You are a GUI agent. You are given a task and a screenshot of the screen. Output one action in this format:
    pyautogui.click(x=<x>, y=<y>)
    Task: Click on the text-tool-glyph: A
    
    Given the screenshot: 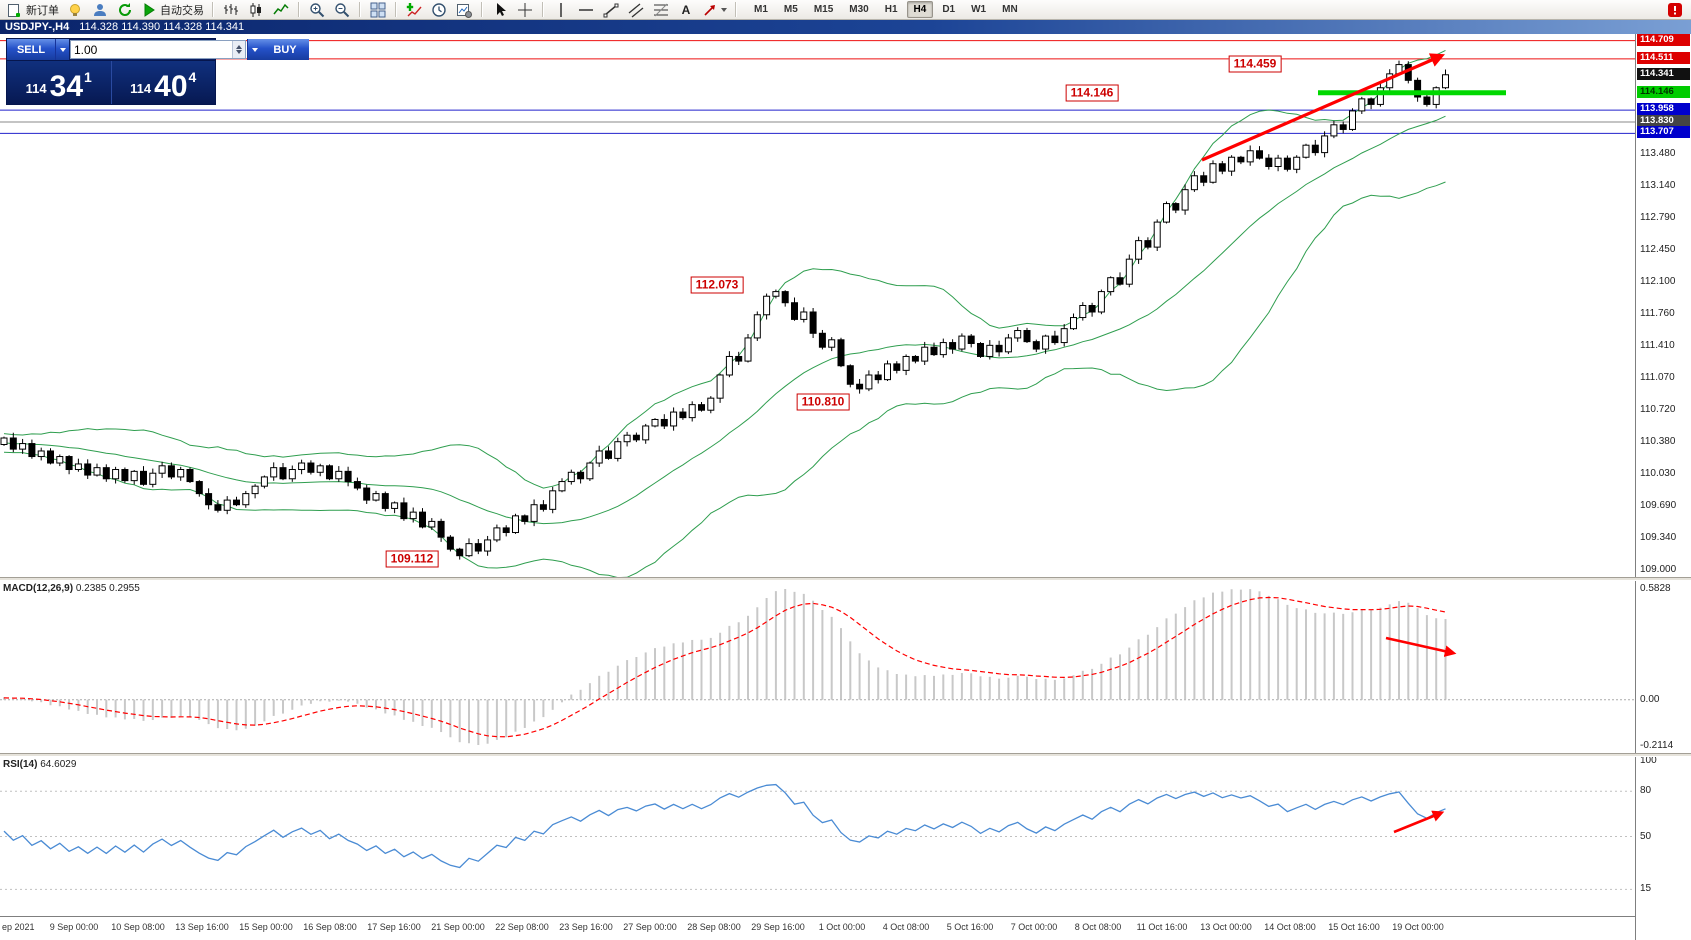 What is the action you would take?
    pyautogui.click(x=686, y=10)
    